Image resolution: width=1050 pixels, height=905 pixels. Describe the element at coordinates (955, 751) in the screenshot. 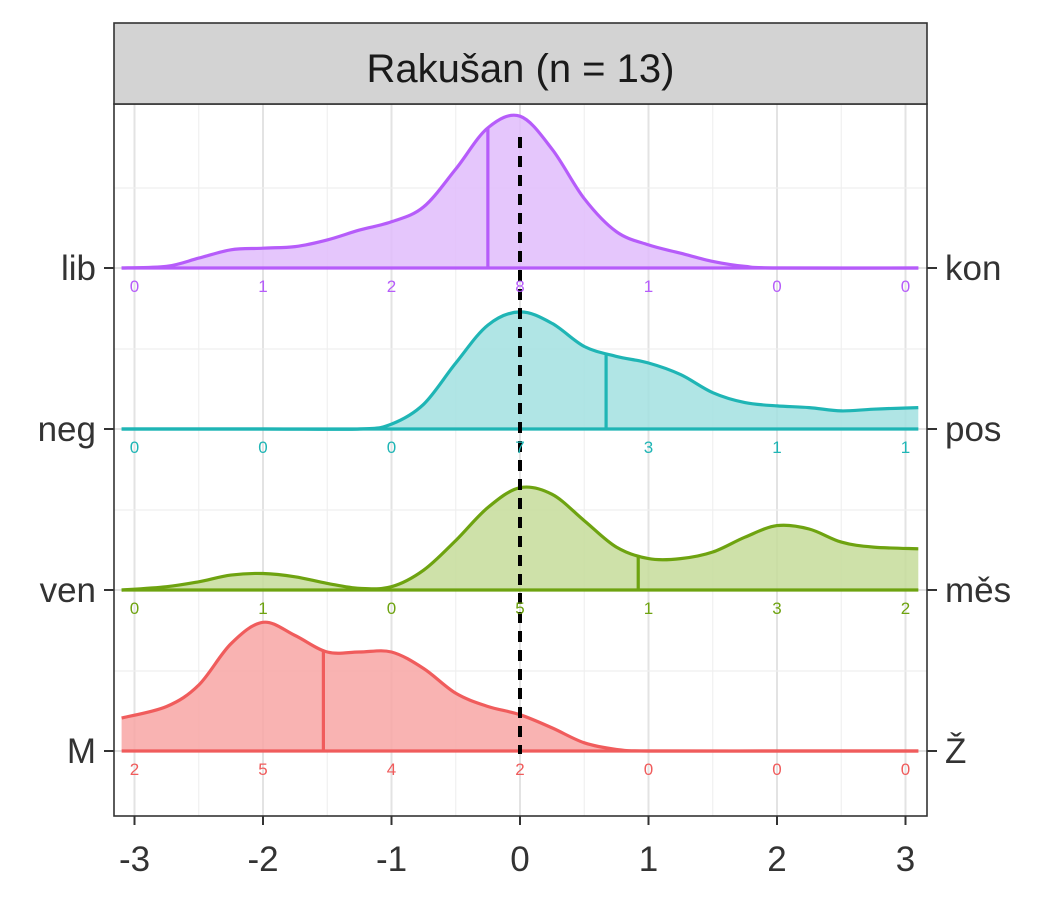

I see `y-tick-label-right: Ž` at that location.